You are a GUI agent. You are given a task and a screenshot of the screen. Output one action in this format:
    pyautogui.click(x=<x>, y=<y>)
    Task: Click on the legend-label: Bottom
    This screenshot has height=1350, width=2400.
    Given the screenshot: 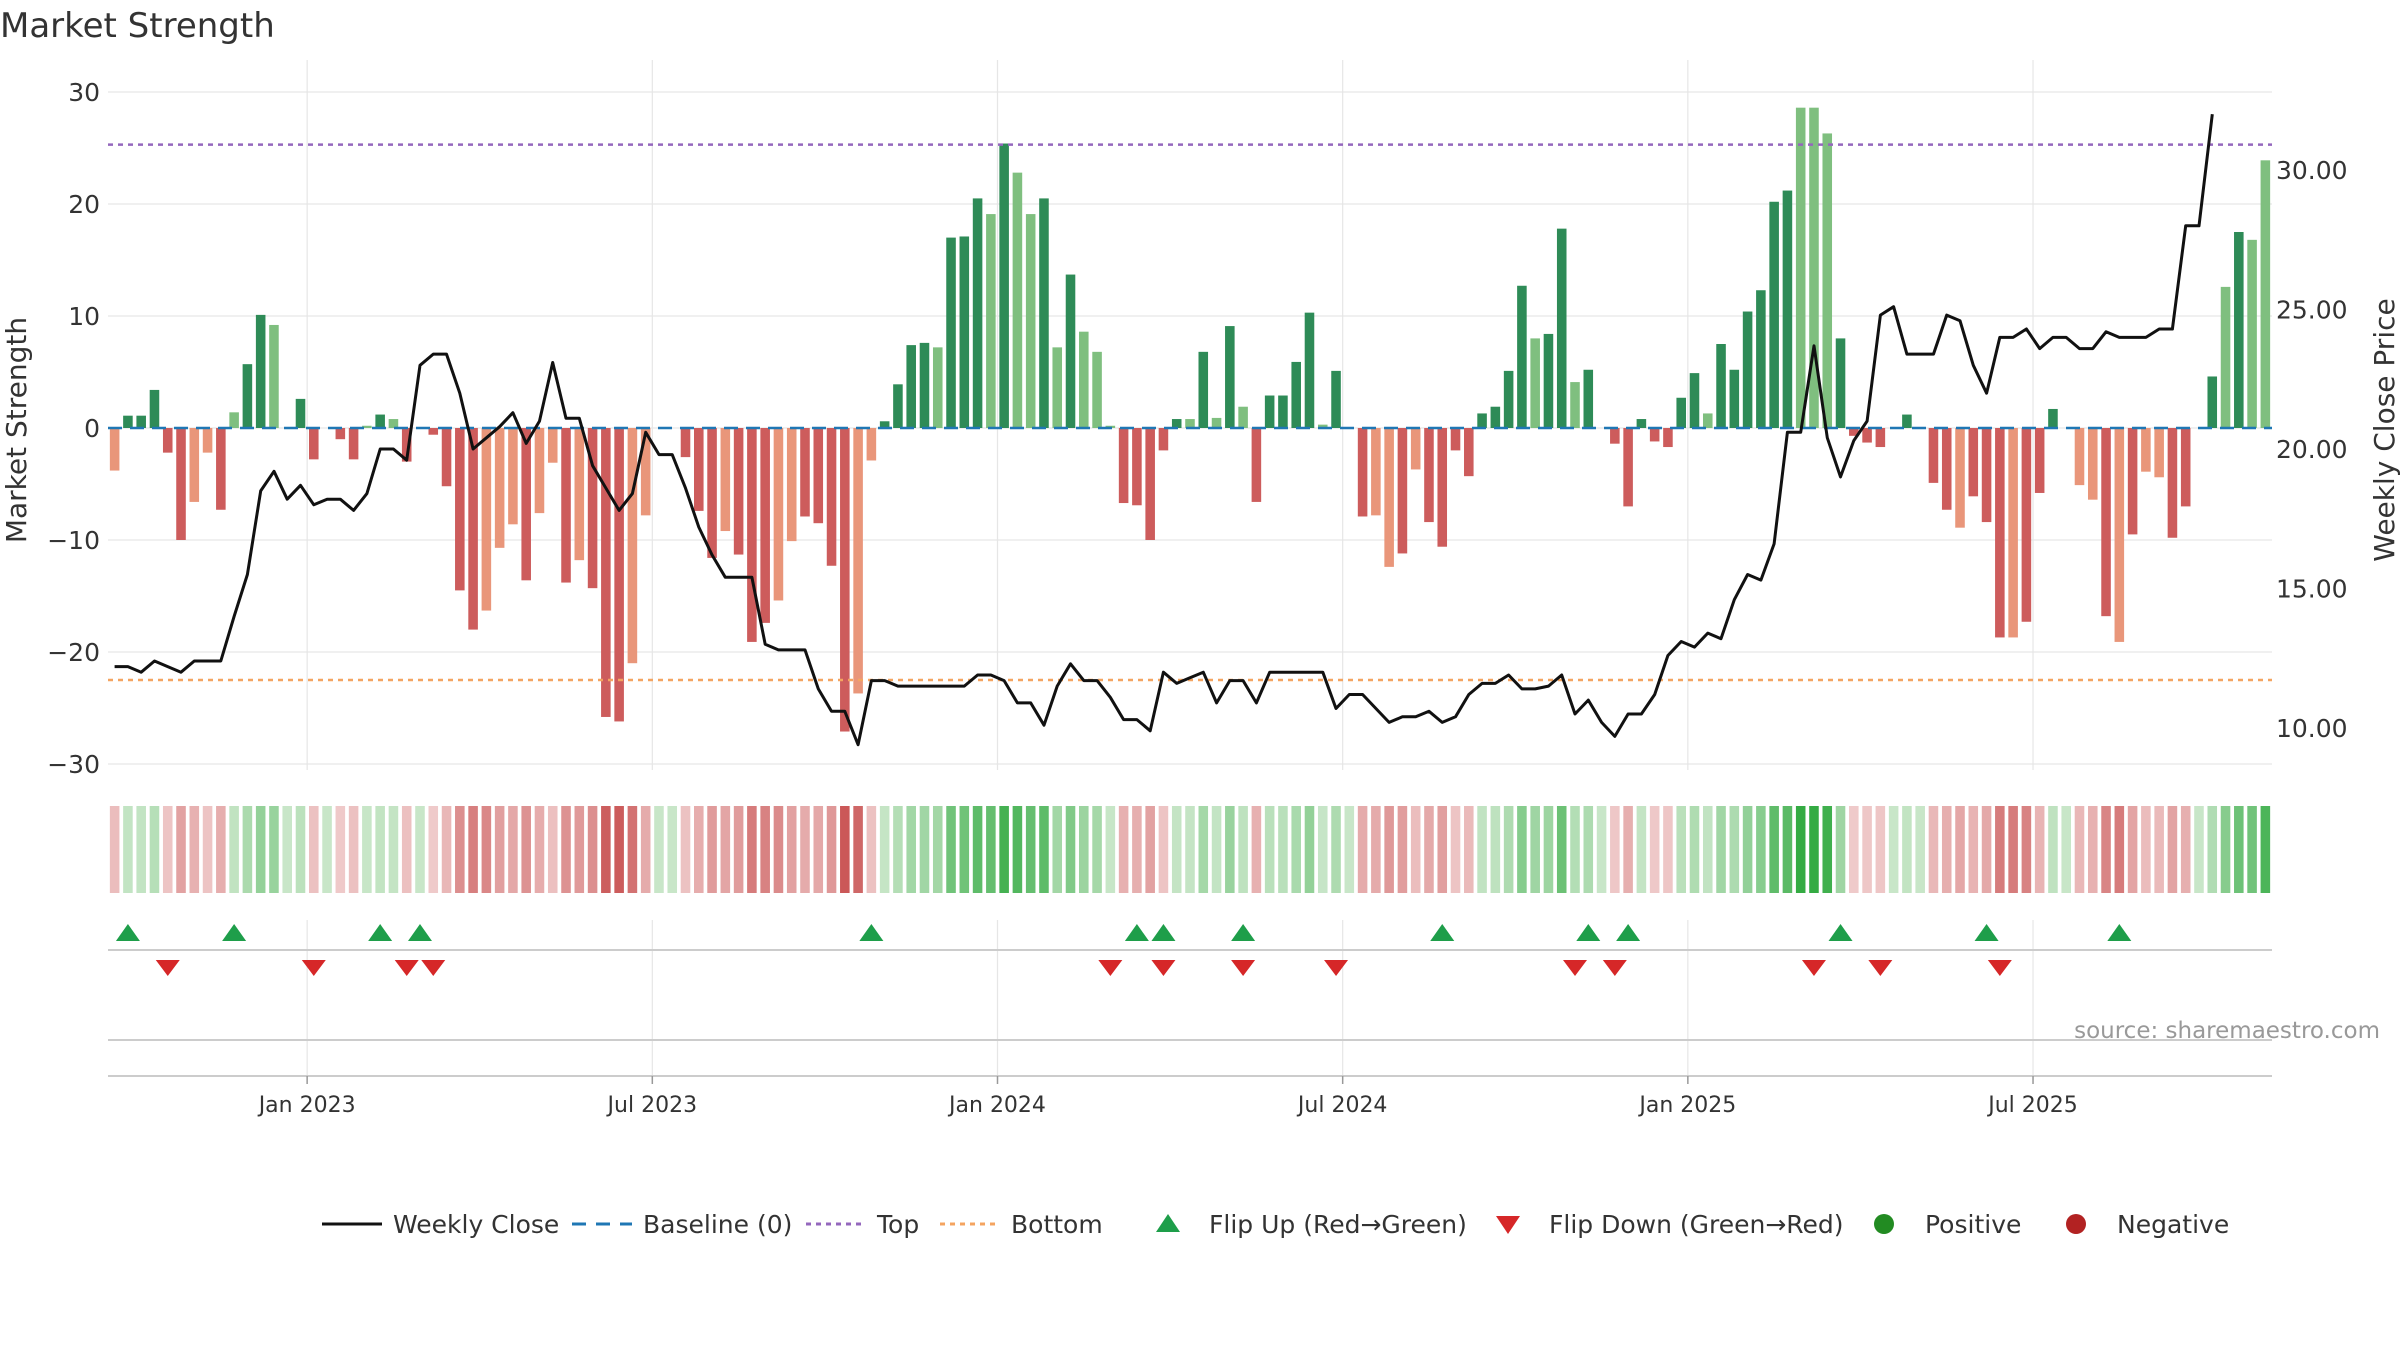 What is the action you would take?
    pyautogui.click(x=1057, y=1224)
    